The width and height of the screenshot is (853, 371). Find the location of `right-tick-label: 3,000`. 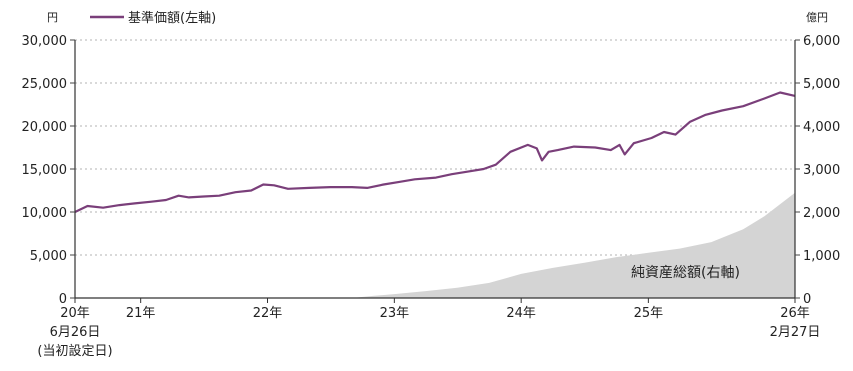

right-tick-label: 3,000 is located at coordinates (821, 170).